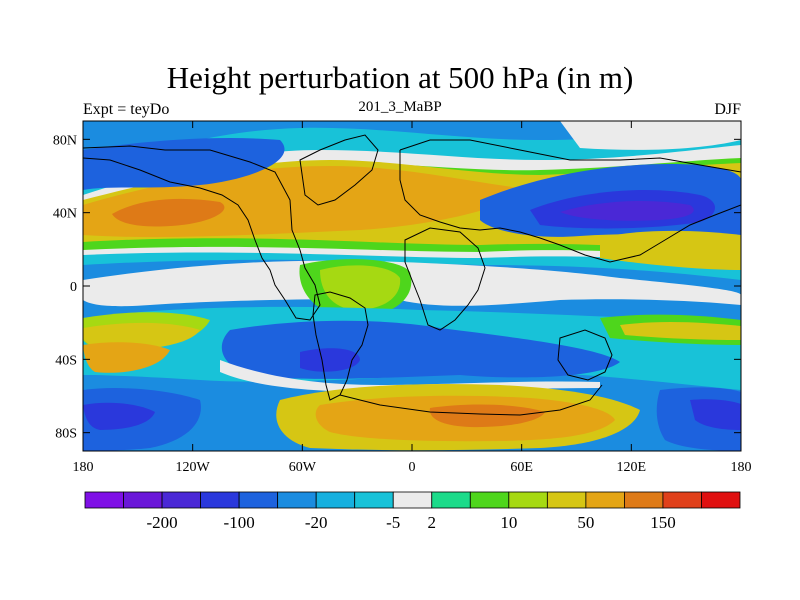 This screenshot has width=800, height=600. I want to click on colorbar-label: 150, so click(663, 522).